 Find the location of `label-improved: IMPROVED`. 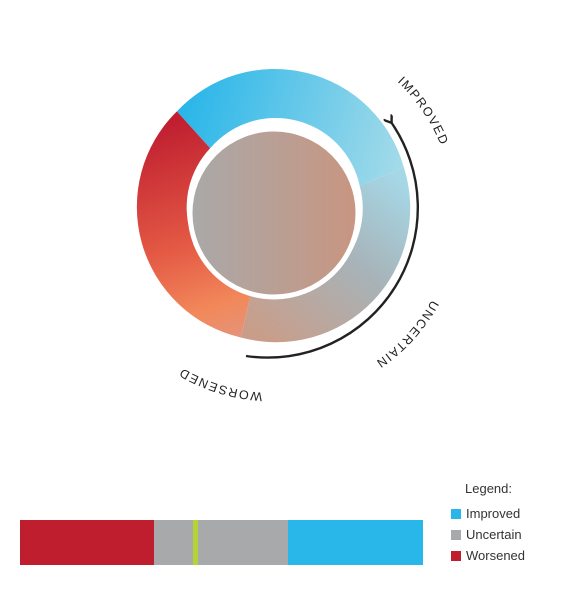

label-improved: IMPROVED is located at coordinates (422, 111).